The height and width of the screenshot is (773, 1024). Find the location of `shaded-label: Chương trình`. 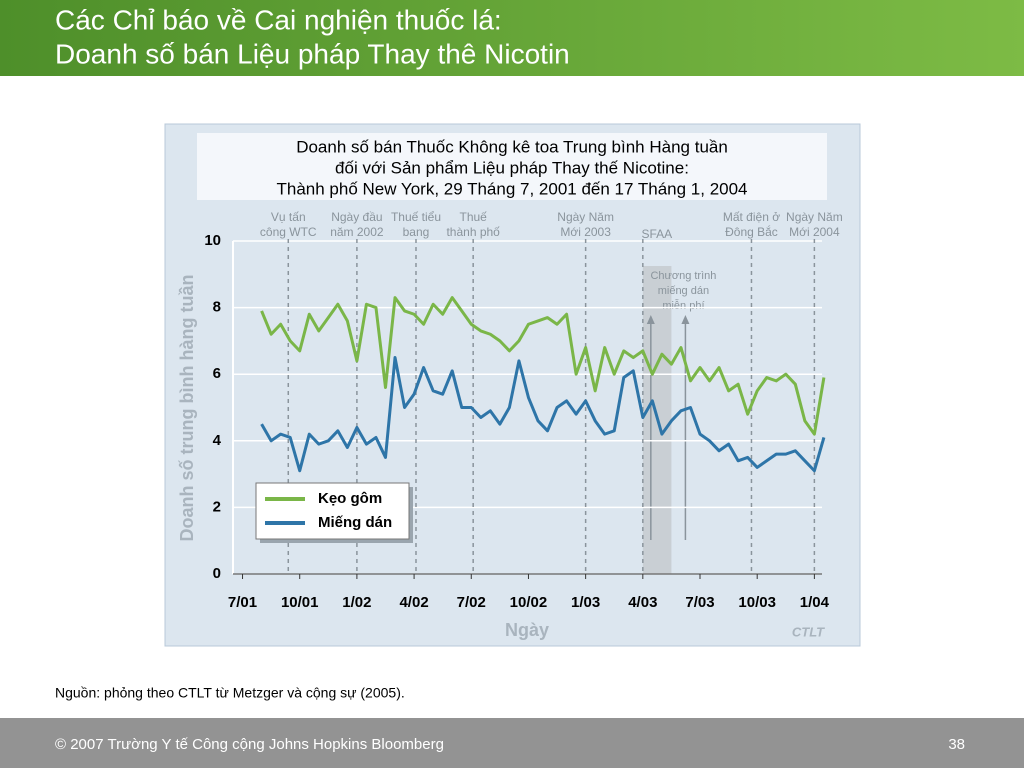

shaded-label: Chương trình is located at coordinates (683, 276).